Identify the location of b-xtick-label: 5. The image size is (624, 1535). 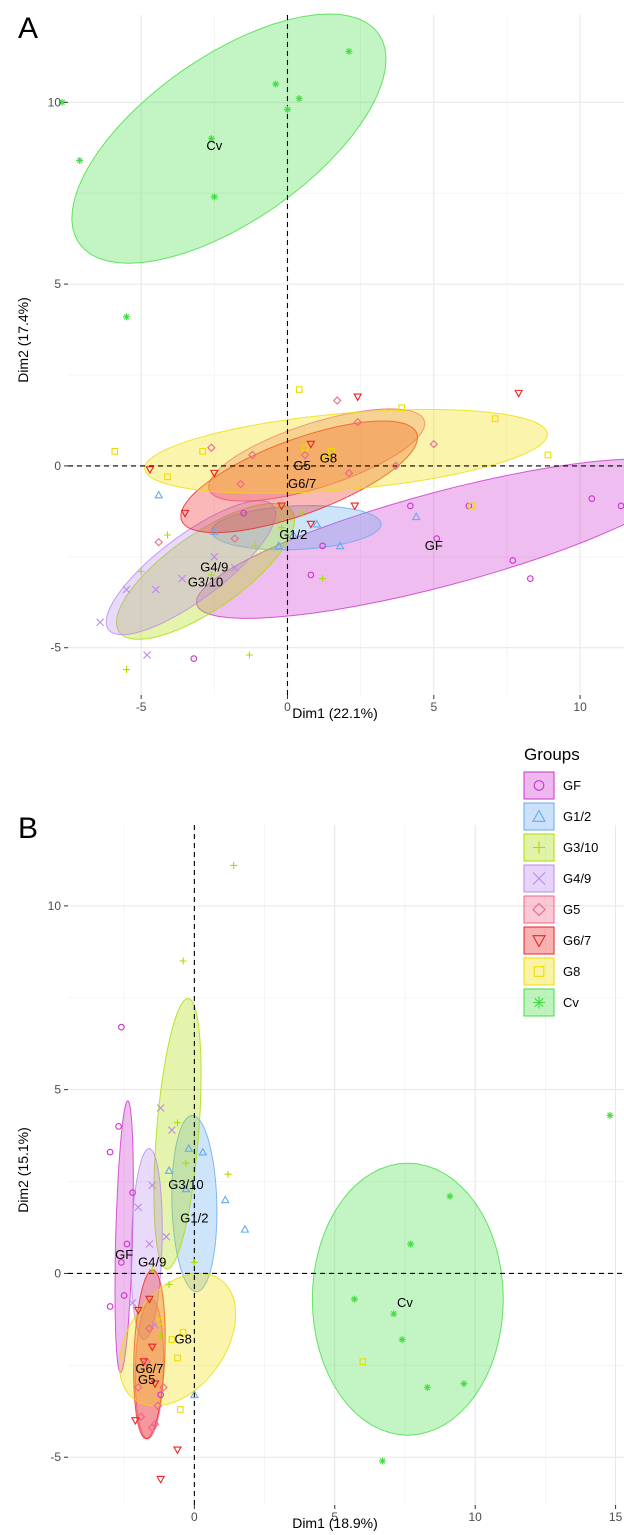
(334, 1517).